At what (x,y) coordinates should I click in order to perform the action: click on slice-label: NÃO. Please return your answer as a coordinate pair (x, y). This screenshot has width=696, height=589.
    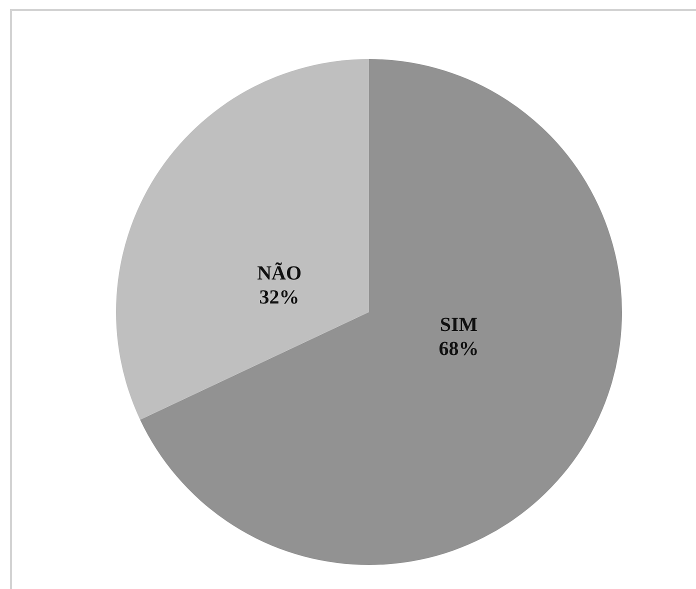
    Looking at the image, I should click on (279, 273).